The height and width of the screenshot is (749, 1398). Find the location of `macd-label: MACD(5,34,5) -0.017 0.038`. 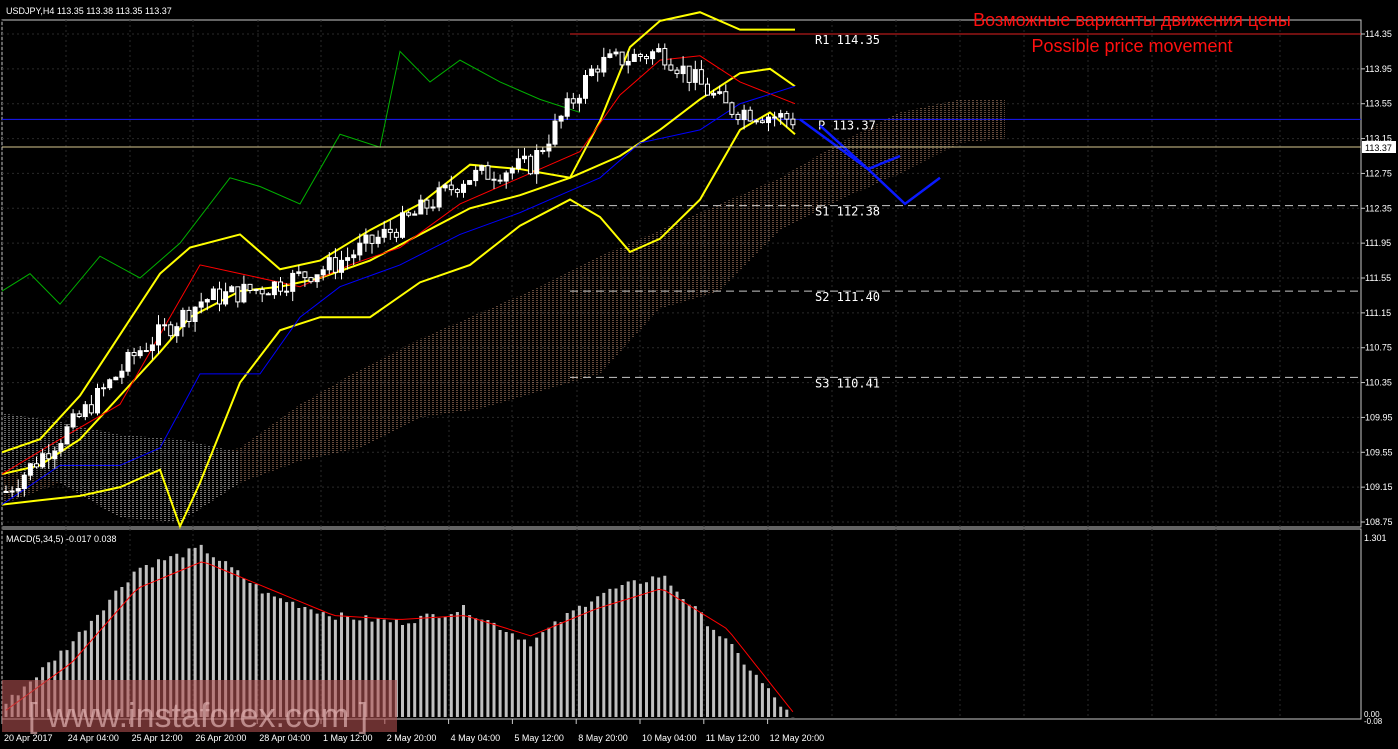

macd-label: MACD(5,34,5) -0.017 0.038 is located at coordinates (61, 539).